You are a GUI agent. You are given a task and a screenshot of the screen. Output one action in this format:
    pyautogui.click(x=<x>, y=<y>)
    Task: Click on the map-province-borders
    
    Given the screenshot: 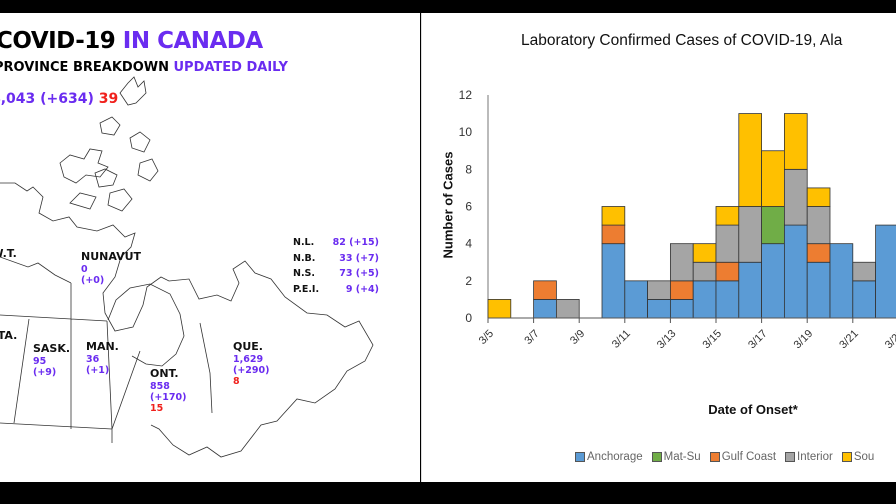 What is the action you would take?
    pyautogui.click(x=106, y=349)
    